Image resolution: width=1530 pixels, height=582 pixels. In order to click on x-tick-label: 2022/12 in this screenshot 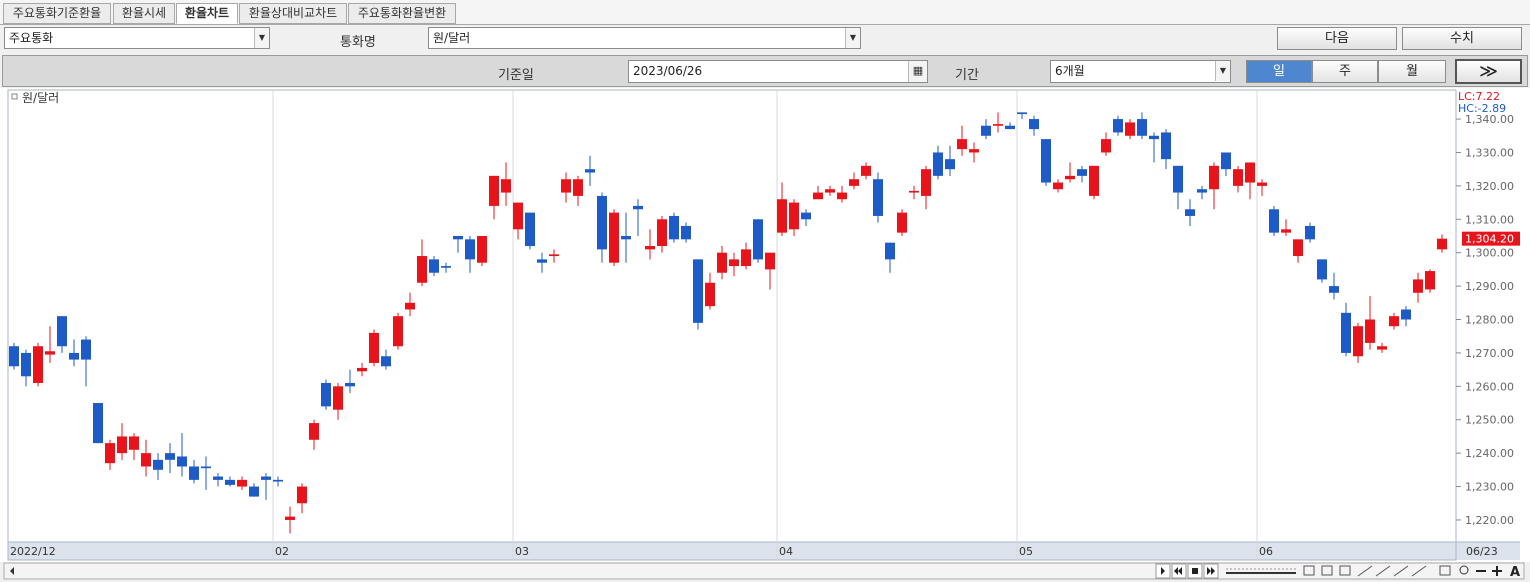, I will do `click(33, 551)`.